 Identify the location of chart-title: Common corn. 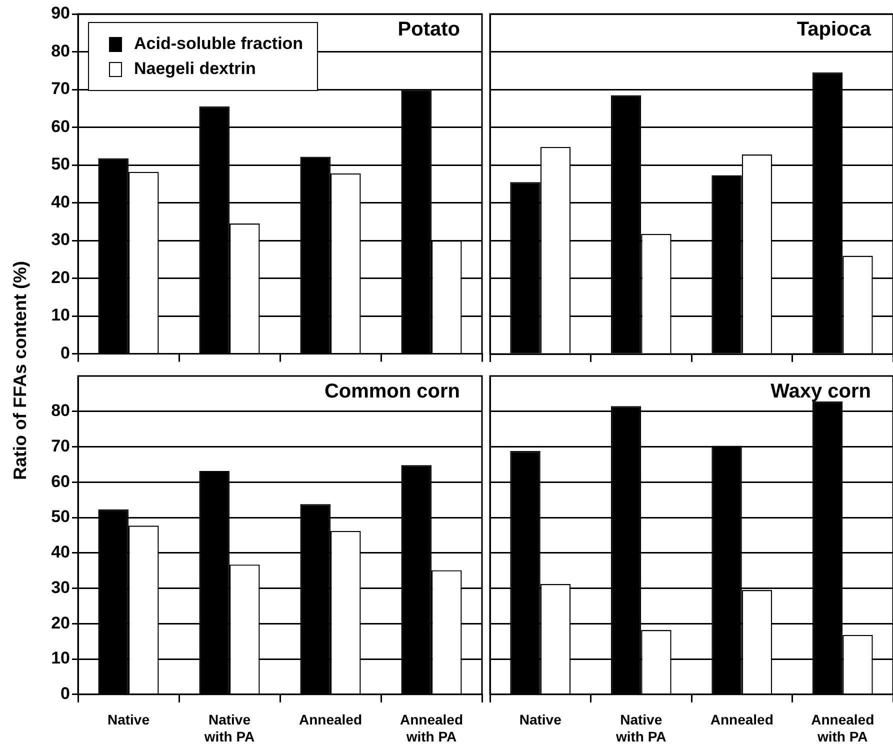
(392, 391).